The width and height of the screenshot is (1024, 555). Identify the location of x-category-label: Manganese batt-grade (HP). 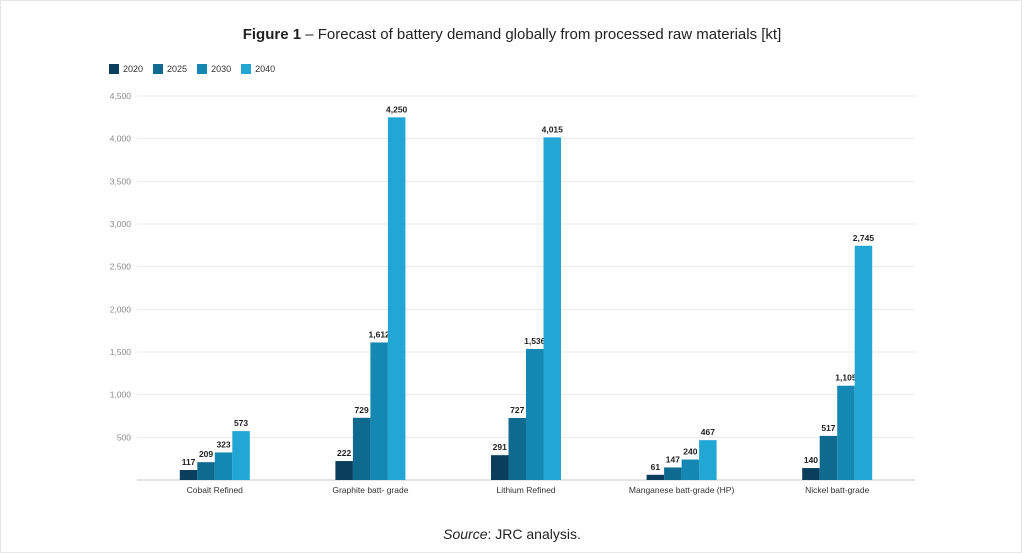
(682, 490).